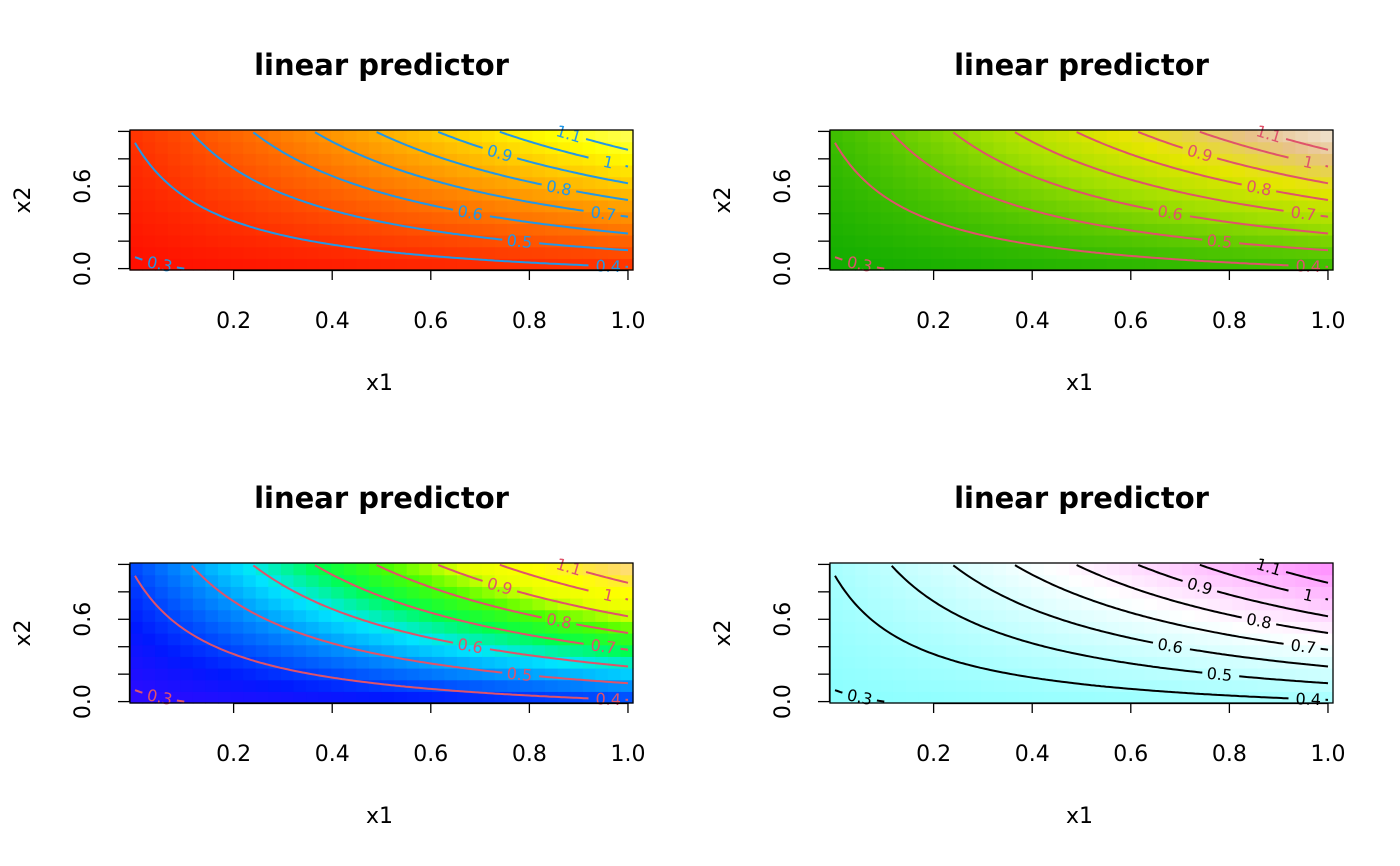  Describe the element at coordinates (332, 321) in the screenshot. I see `x-tick-label: 0.4` at that location.